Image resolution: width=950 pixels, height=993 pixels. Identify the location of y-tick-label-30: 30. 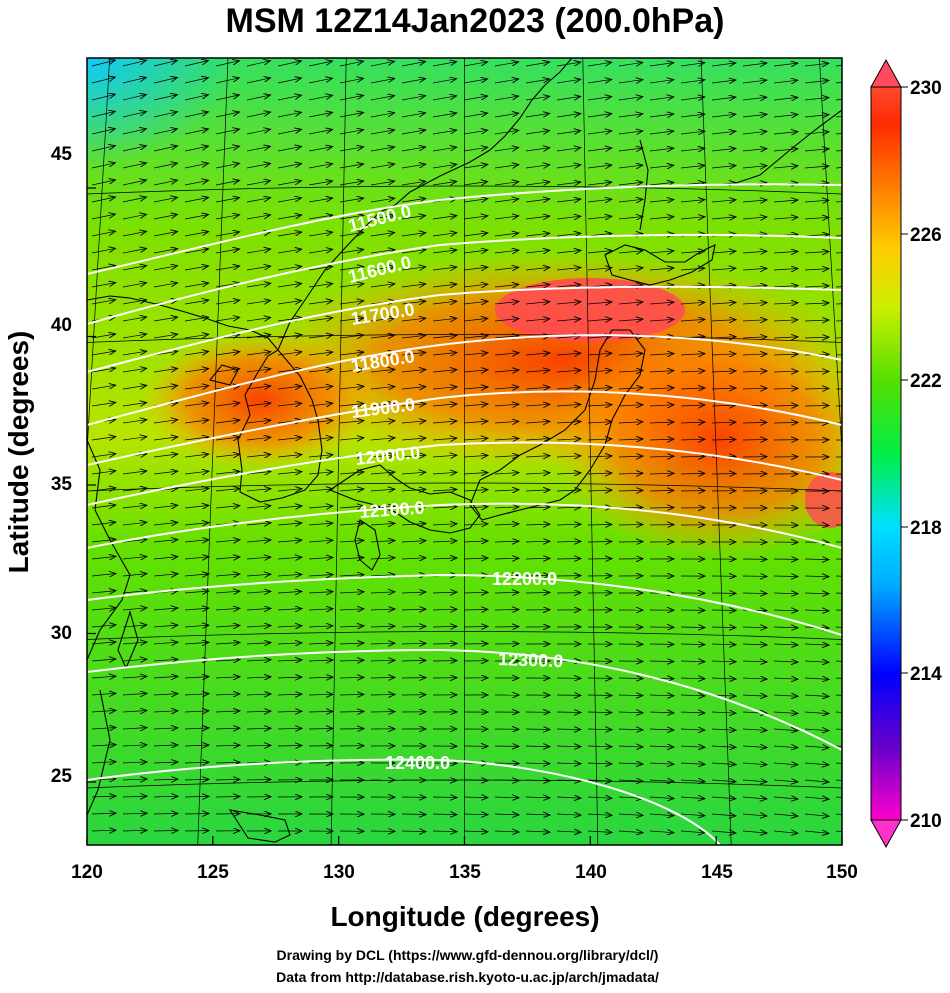
(61, 633).